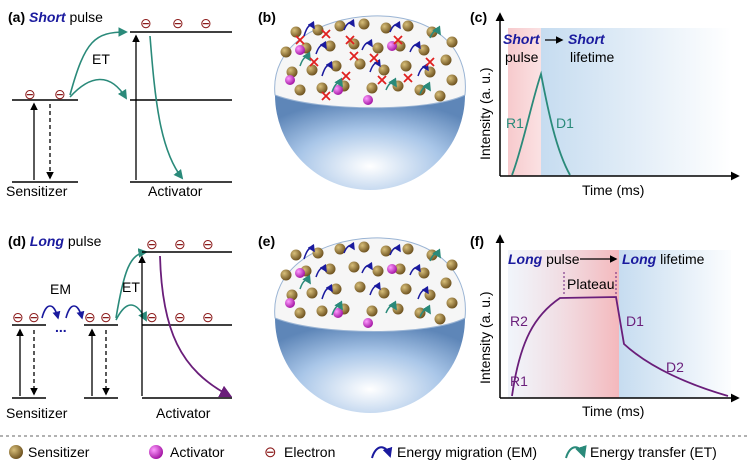 The width and height of the screenshot is (750, 473). I want to click on et-label: ET, so click(131, 287).